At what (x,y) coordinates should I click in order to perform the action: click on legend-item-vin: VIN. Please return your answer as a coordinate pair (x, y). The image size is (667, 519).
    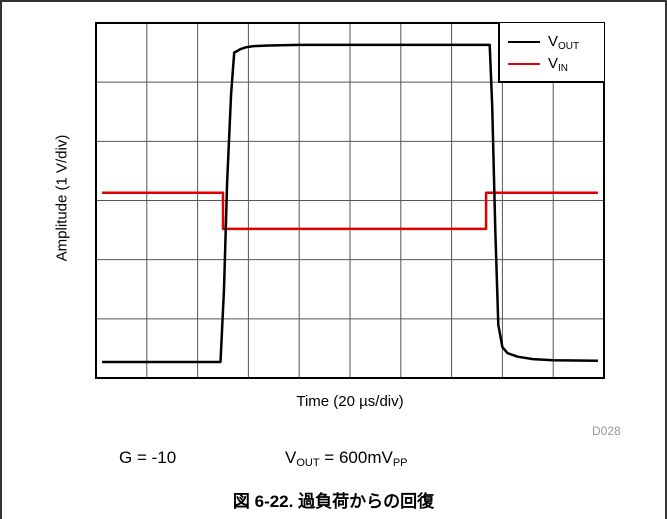
    Looking at the image, I should click on (538, 64).